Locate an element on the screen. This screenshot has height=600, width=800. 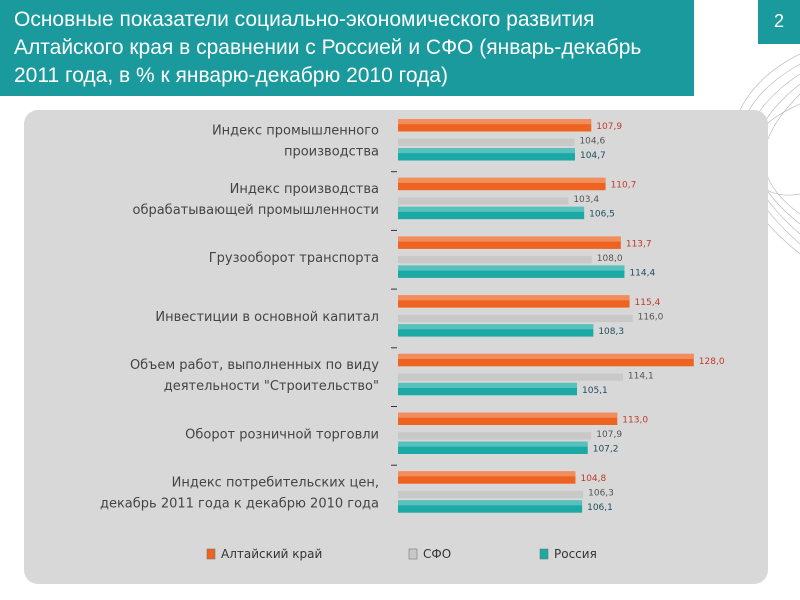
data-label: 105,1 is located at coordinates (595, 391).